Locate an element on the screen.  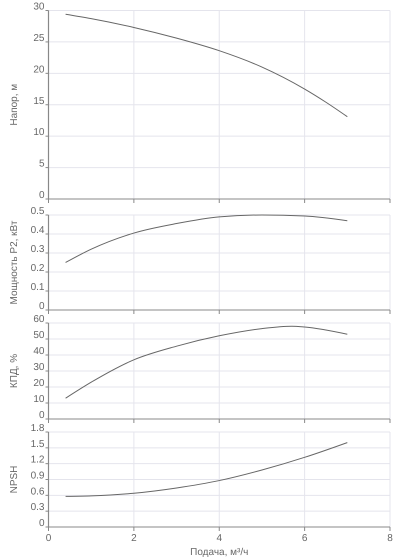
x-tick-label: 4 is located at coordinates (219, 538).